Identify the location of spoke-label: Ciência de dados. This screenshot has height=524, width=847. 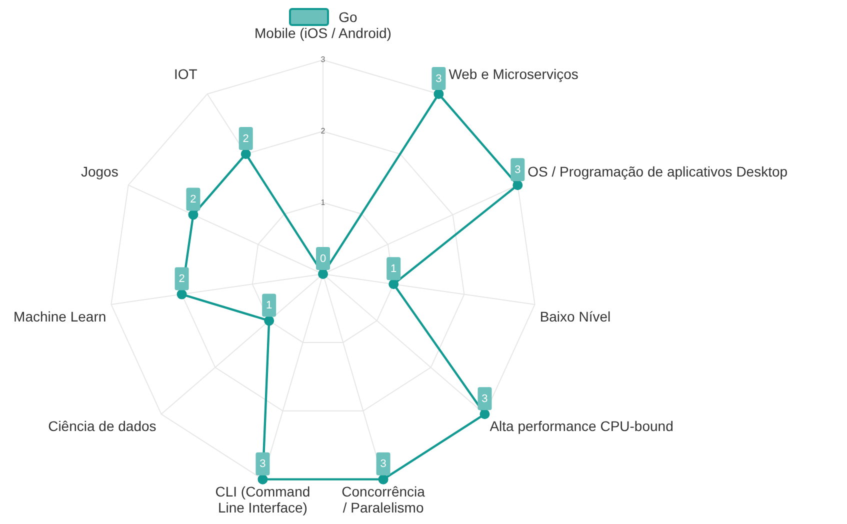
(102, 426).